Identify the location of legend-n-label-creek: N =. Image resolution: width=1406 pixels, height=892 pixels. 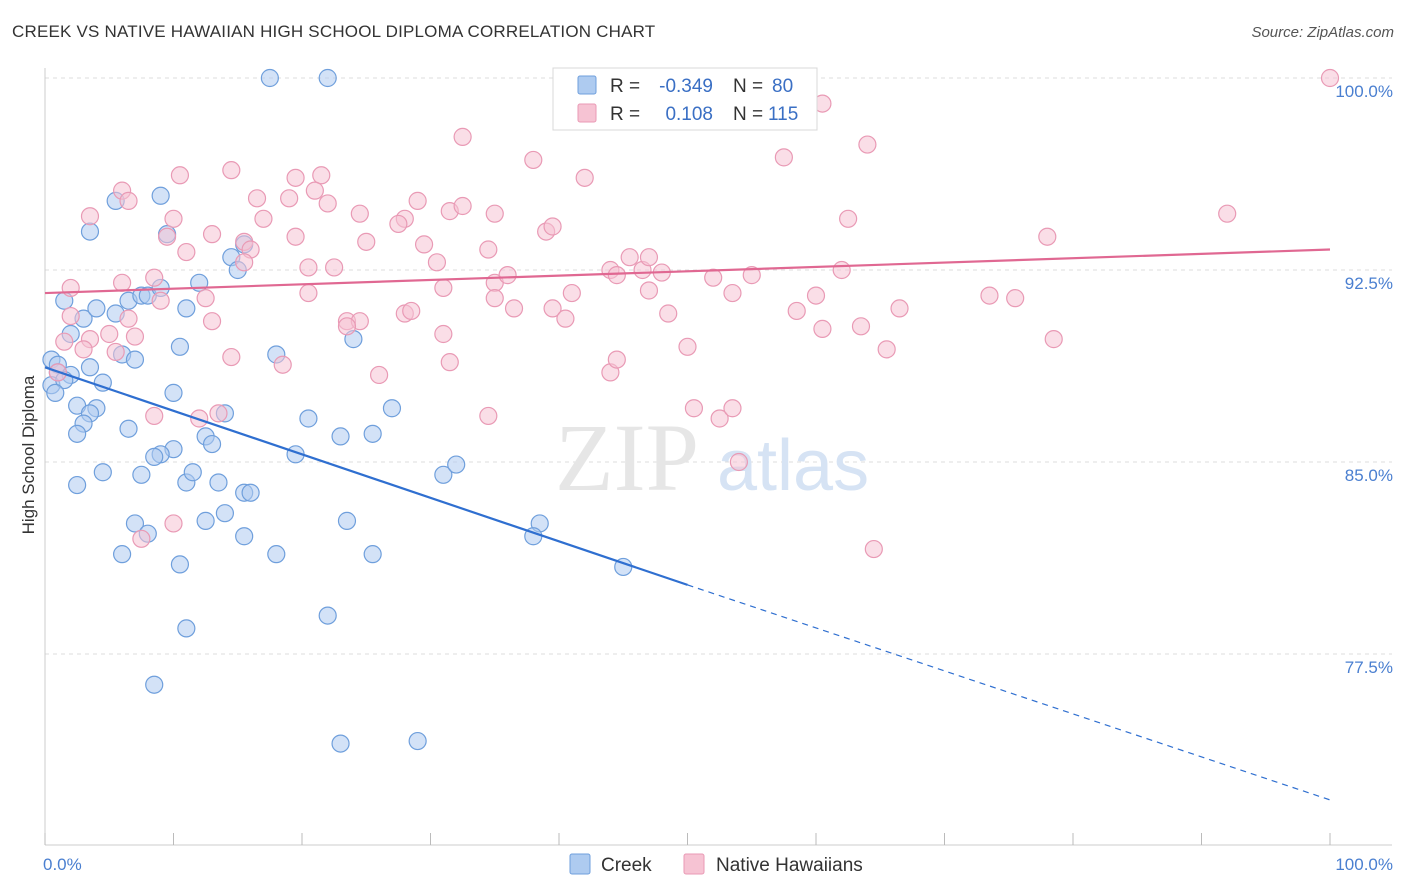
(748, 86).